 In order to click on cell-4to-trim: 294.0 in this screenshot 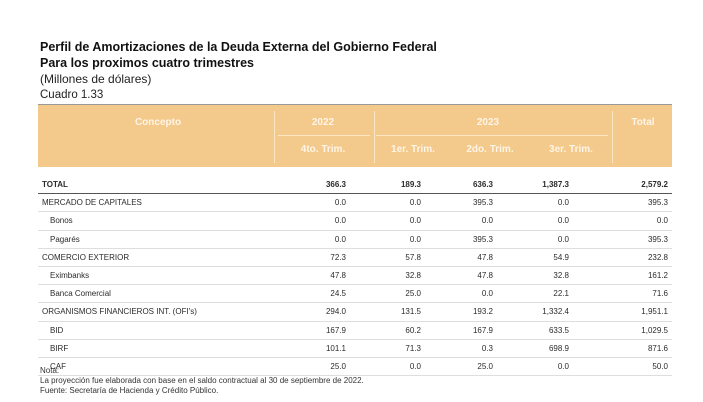, I will do `click(335, 312)`.